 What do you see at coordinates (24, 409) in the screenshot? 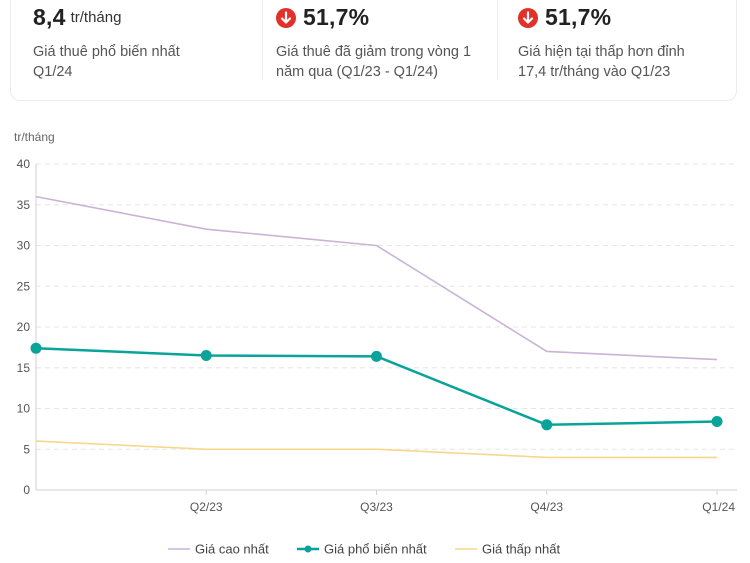
I see `y-tick-label: 10` at bounding box center [24, 409].